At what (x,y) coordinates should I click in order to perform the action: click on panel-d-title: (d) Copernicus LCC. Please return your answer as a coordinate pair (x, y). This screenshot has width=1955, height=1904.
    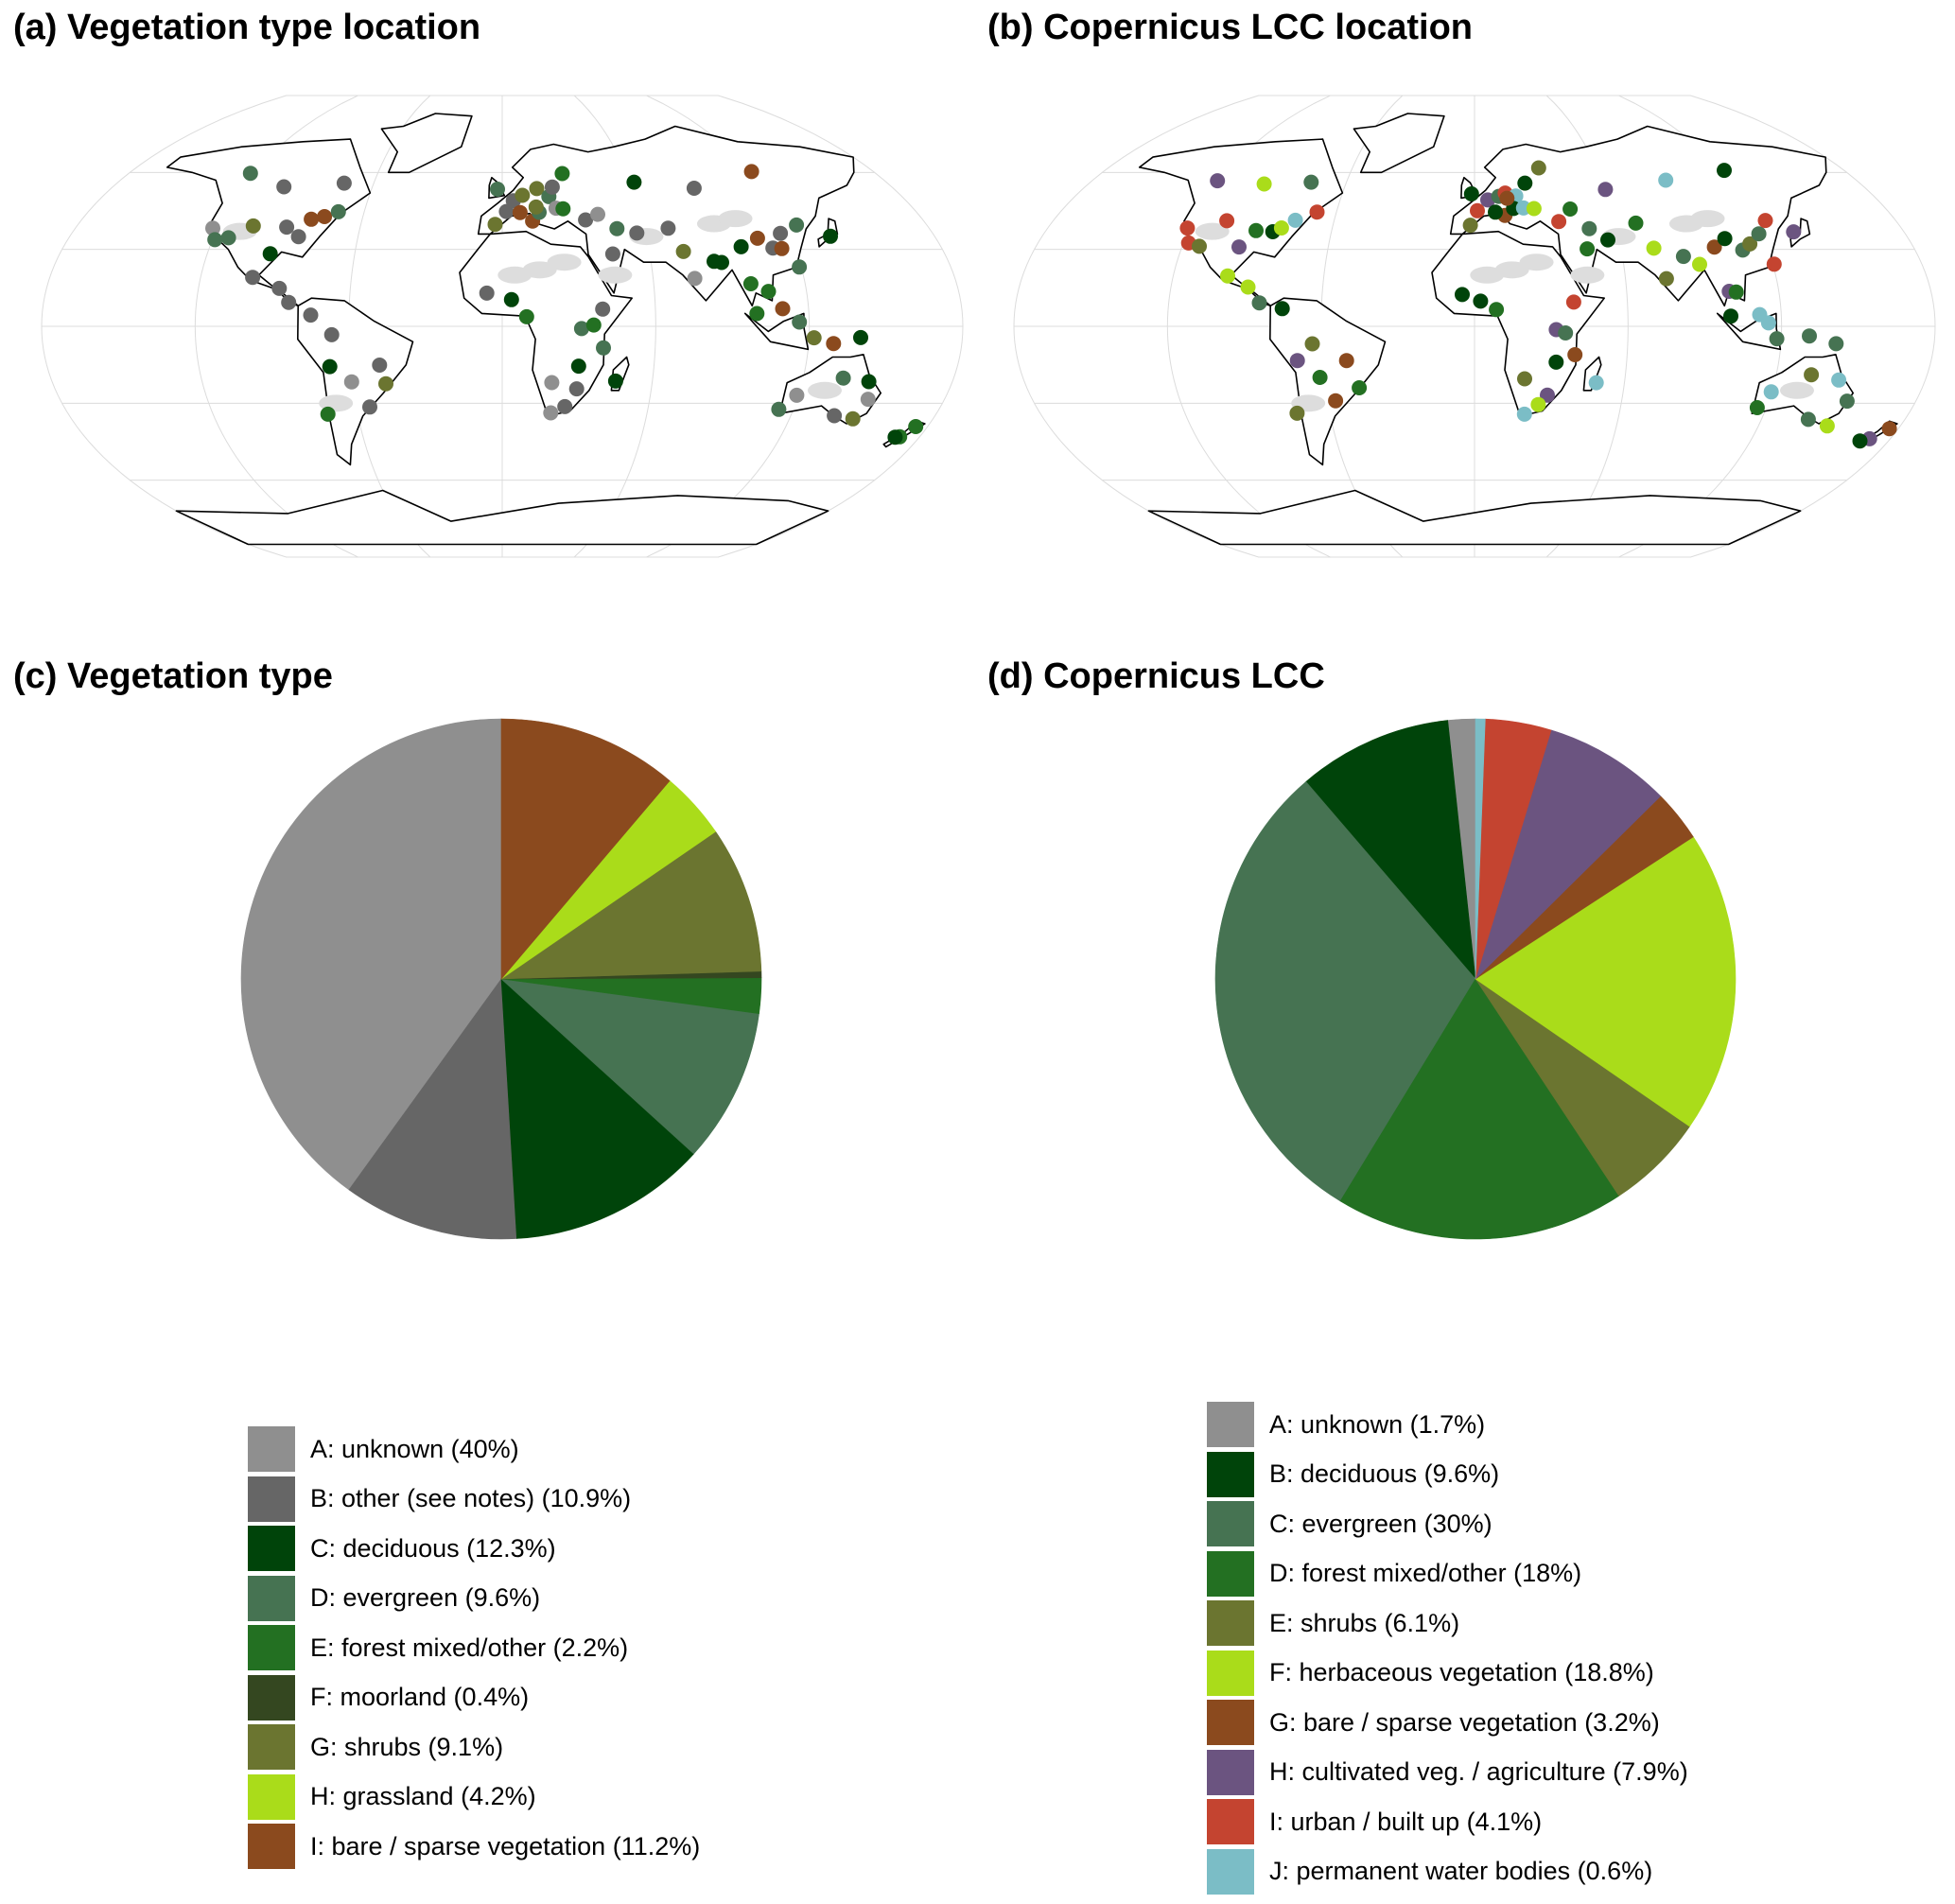
    Looking at the image, I should click on (1156, 676).